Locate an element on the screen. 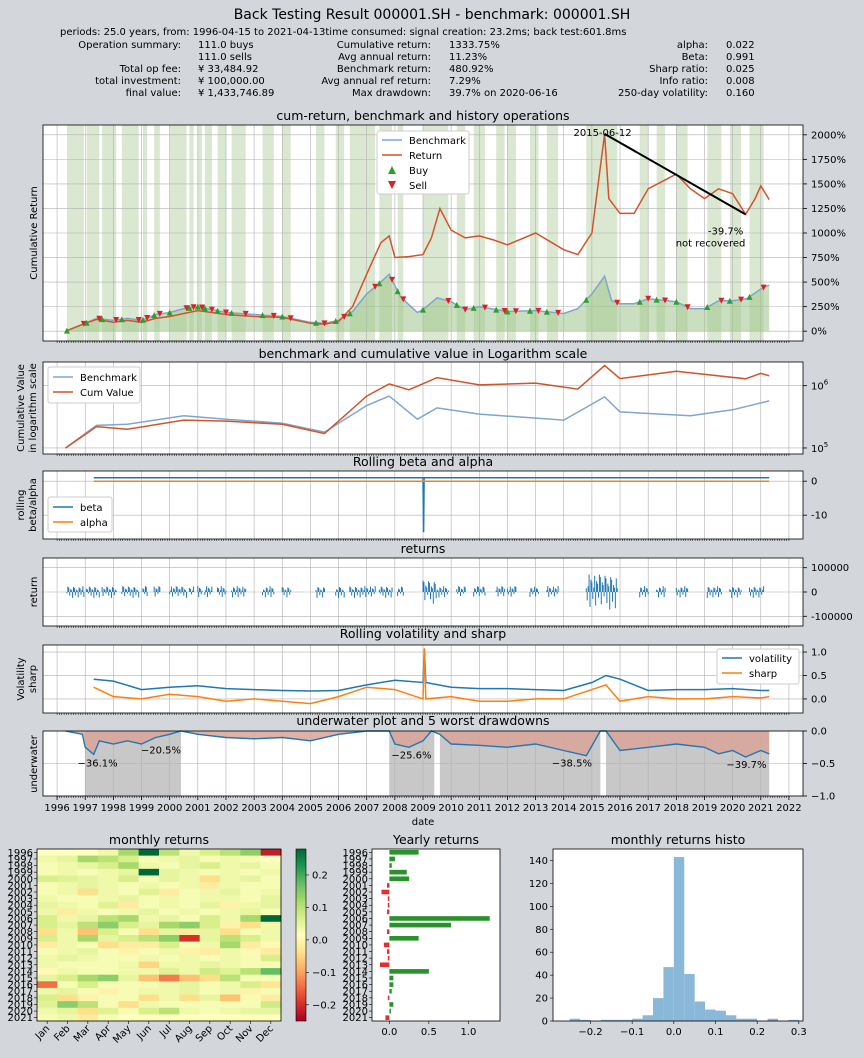  x-tick-label: Dec is located at coordinates (264, 1033).